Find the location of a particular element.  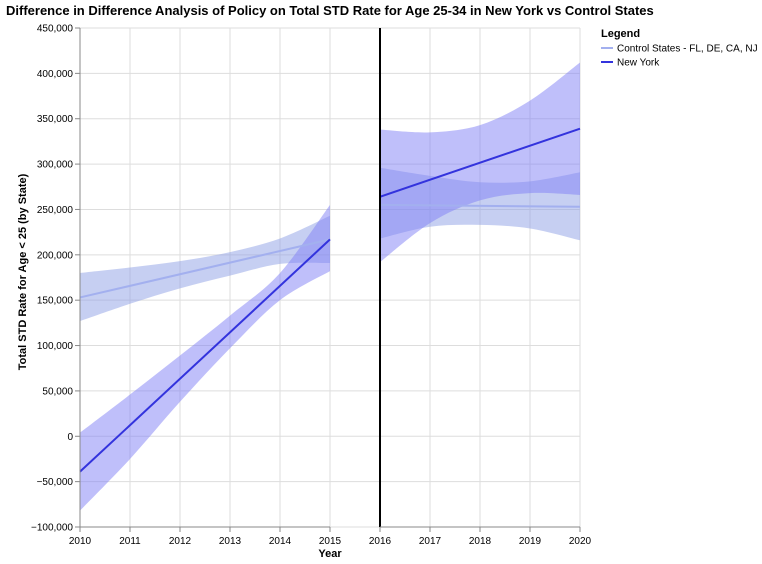

post-x-tick-label: 2020 is located at coordinates (580, 541).